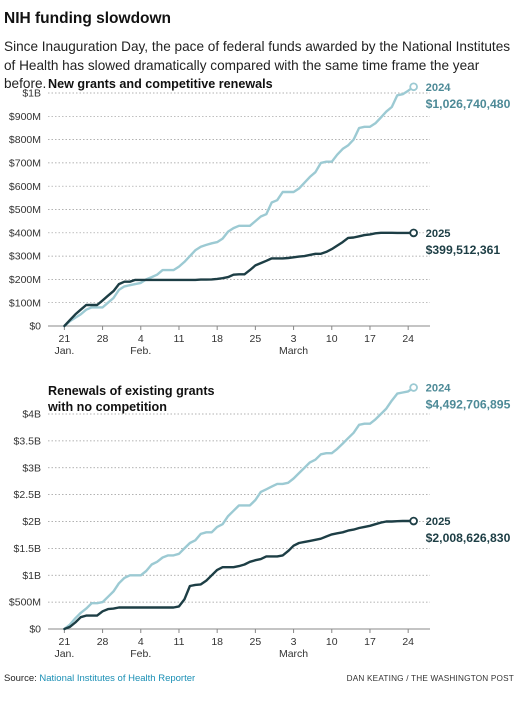 This screenshot has width=522, height=701. I want to click on headline: NIH funding slowdown, so click(88, 18).